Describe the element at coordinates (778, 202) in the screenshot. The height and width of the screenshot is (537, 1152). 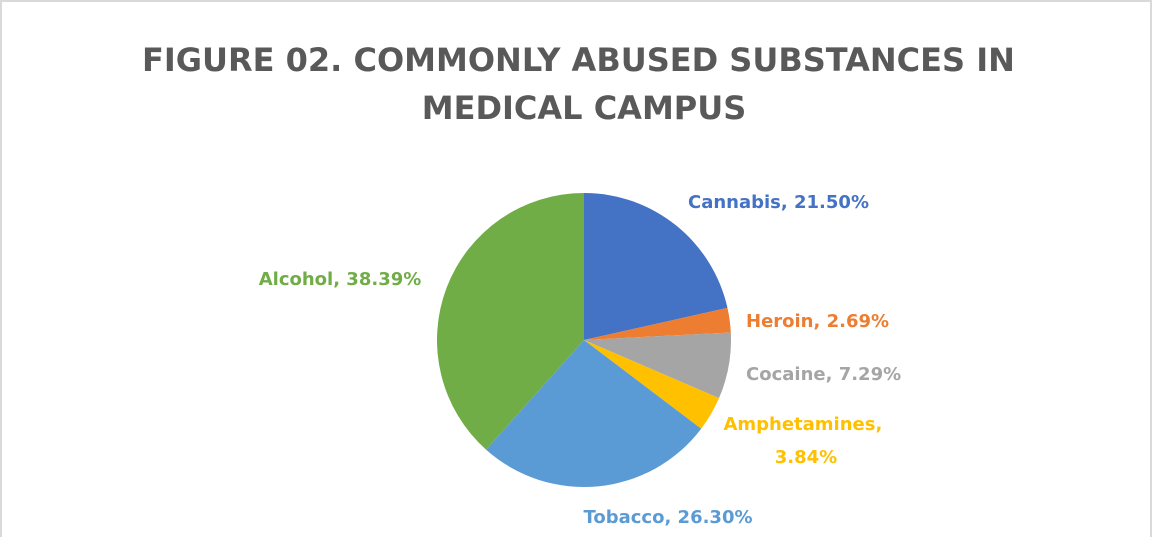
I see `data-label: Cannabis, 21.50%` at that location.